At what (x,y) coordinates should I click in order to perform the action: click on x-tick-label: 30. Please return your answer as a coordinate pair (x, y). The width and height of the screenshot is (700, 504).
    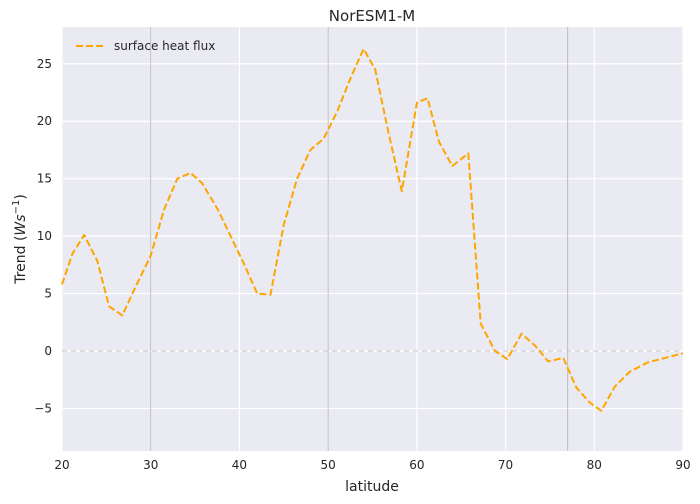
    Looking at the image, I should click on (150, 465).